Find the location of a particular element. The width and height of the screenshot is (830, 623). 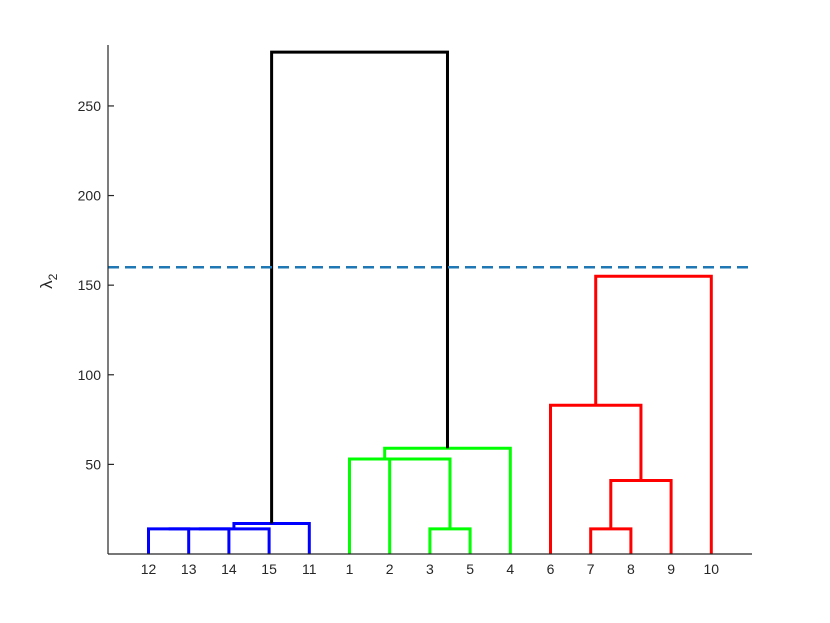

x-tick-label: 2 is located at coordinates (390, 569).